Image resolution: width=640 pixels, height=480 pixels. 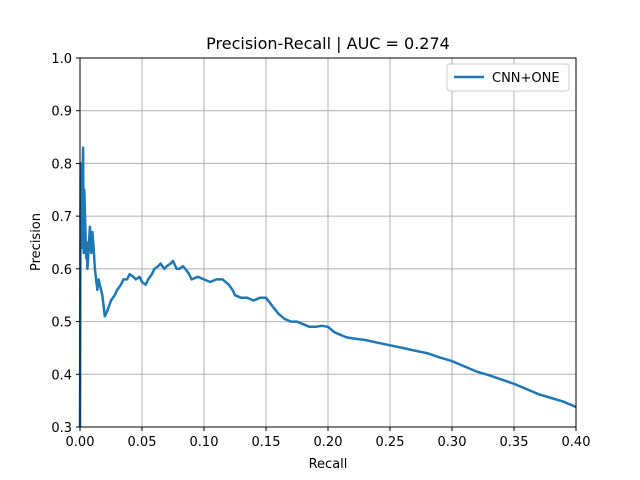 What do you see at coordinates (61, 217) in the screenshot?
I see `y-tick-label: 0.7` at bounding box center [61, 217].